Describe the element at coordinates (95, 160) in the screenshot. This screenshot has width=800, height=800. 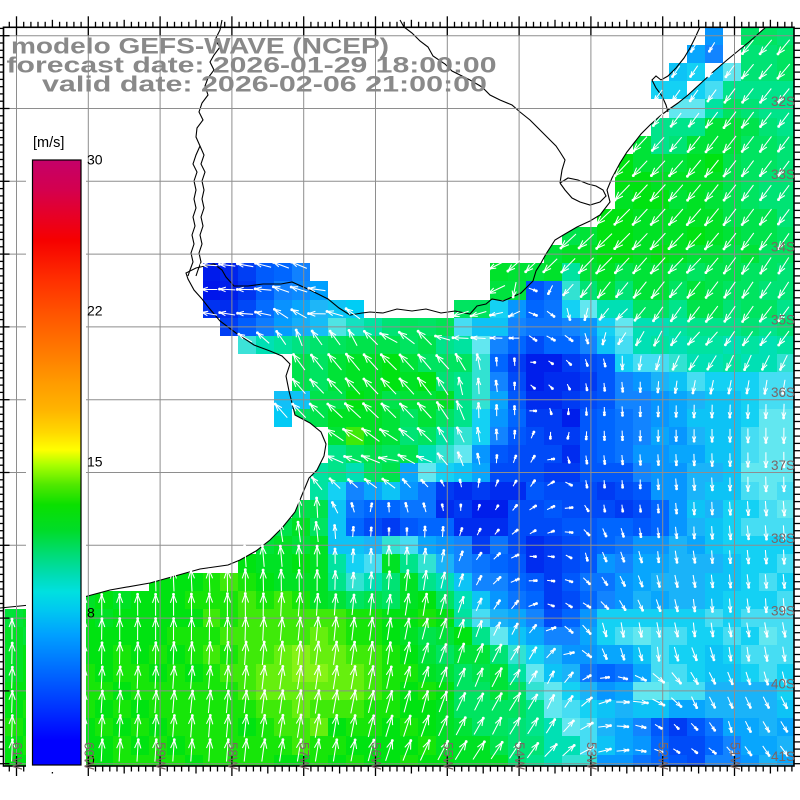
I see `svg-text: 30` at that location.